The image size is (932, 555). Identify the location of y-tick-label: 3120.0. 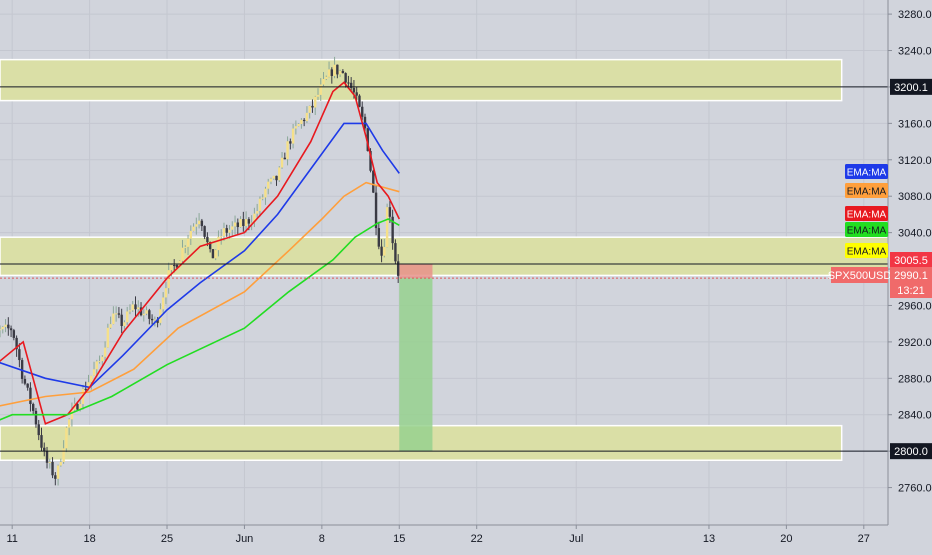
(915, 161).